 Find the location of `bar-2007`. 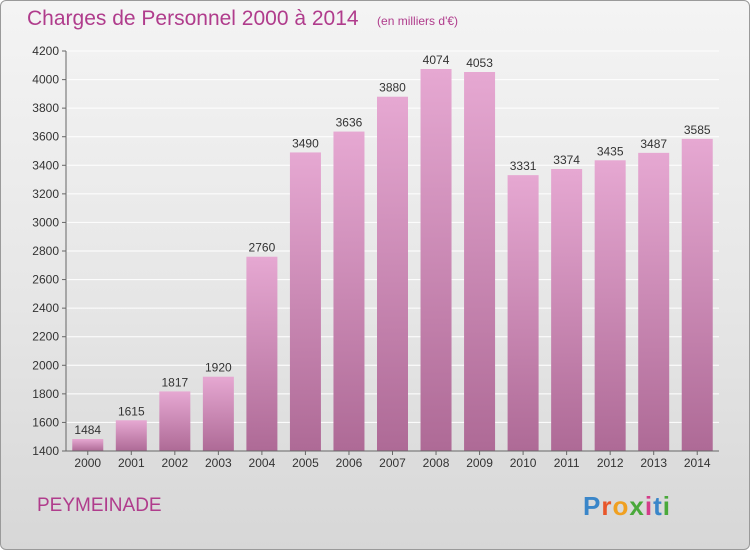

bar-2007 is located at coordinates (392, 273).